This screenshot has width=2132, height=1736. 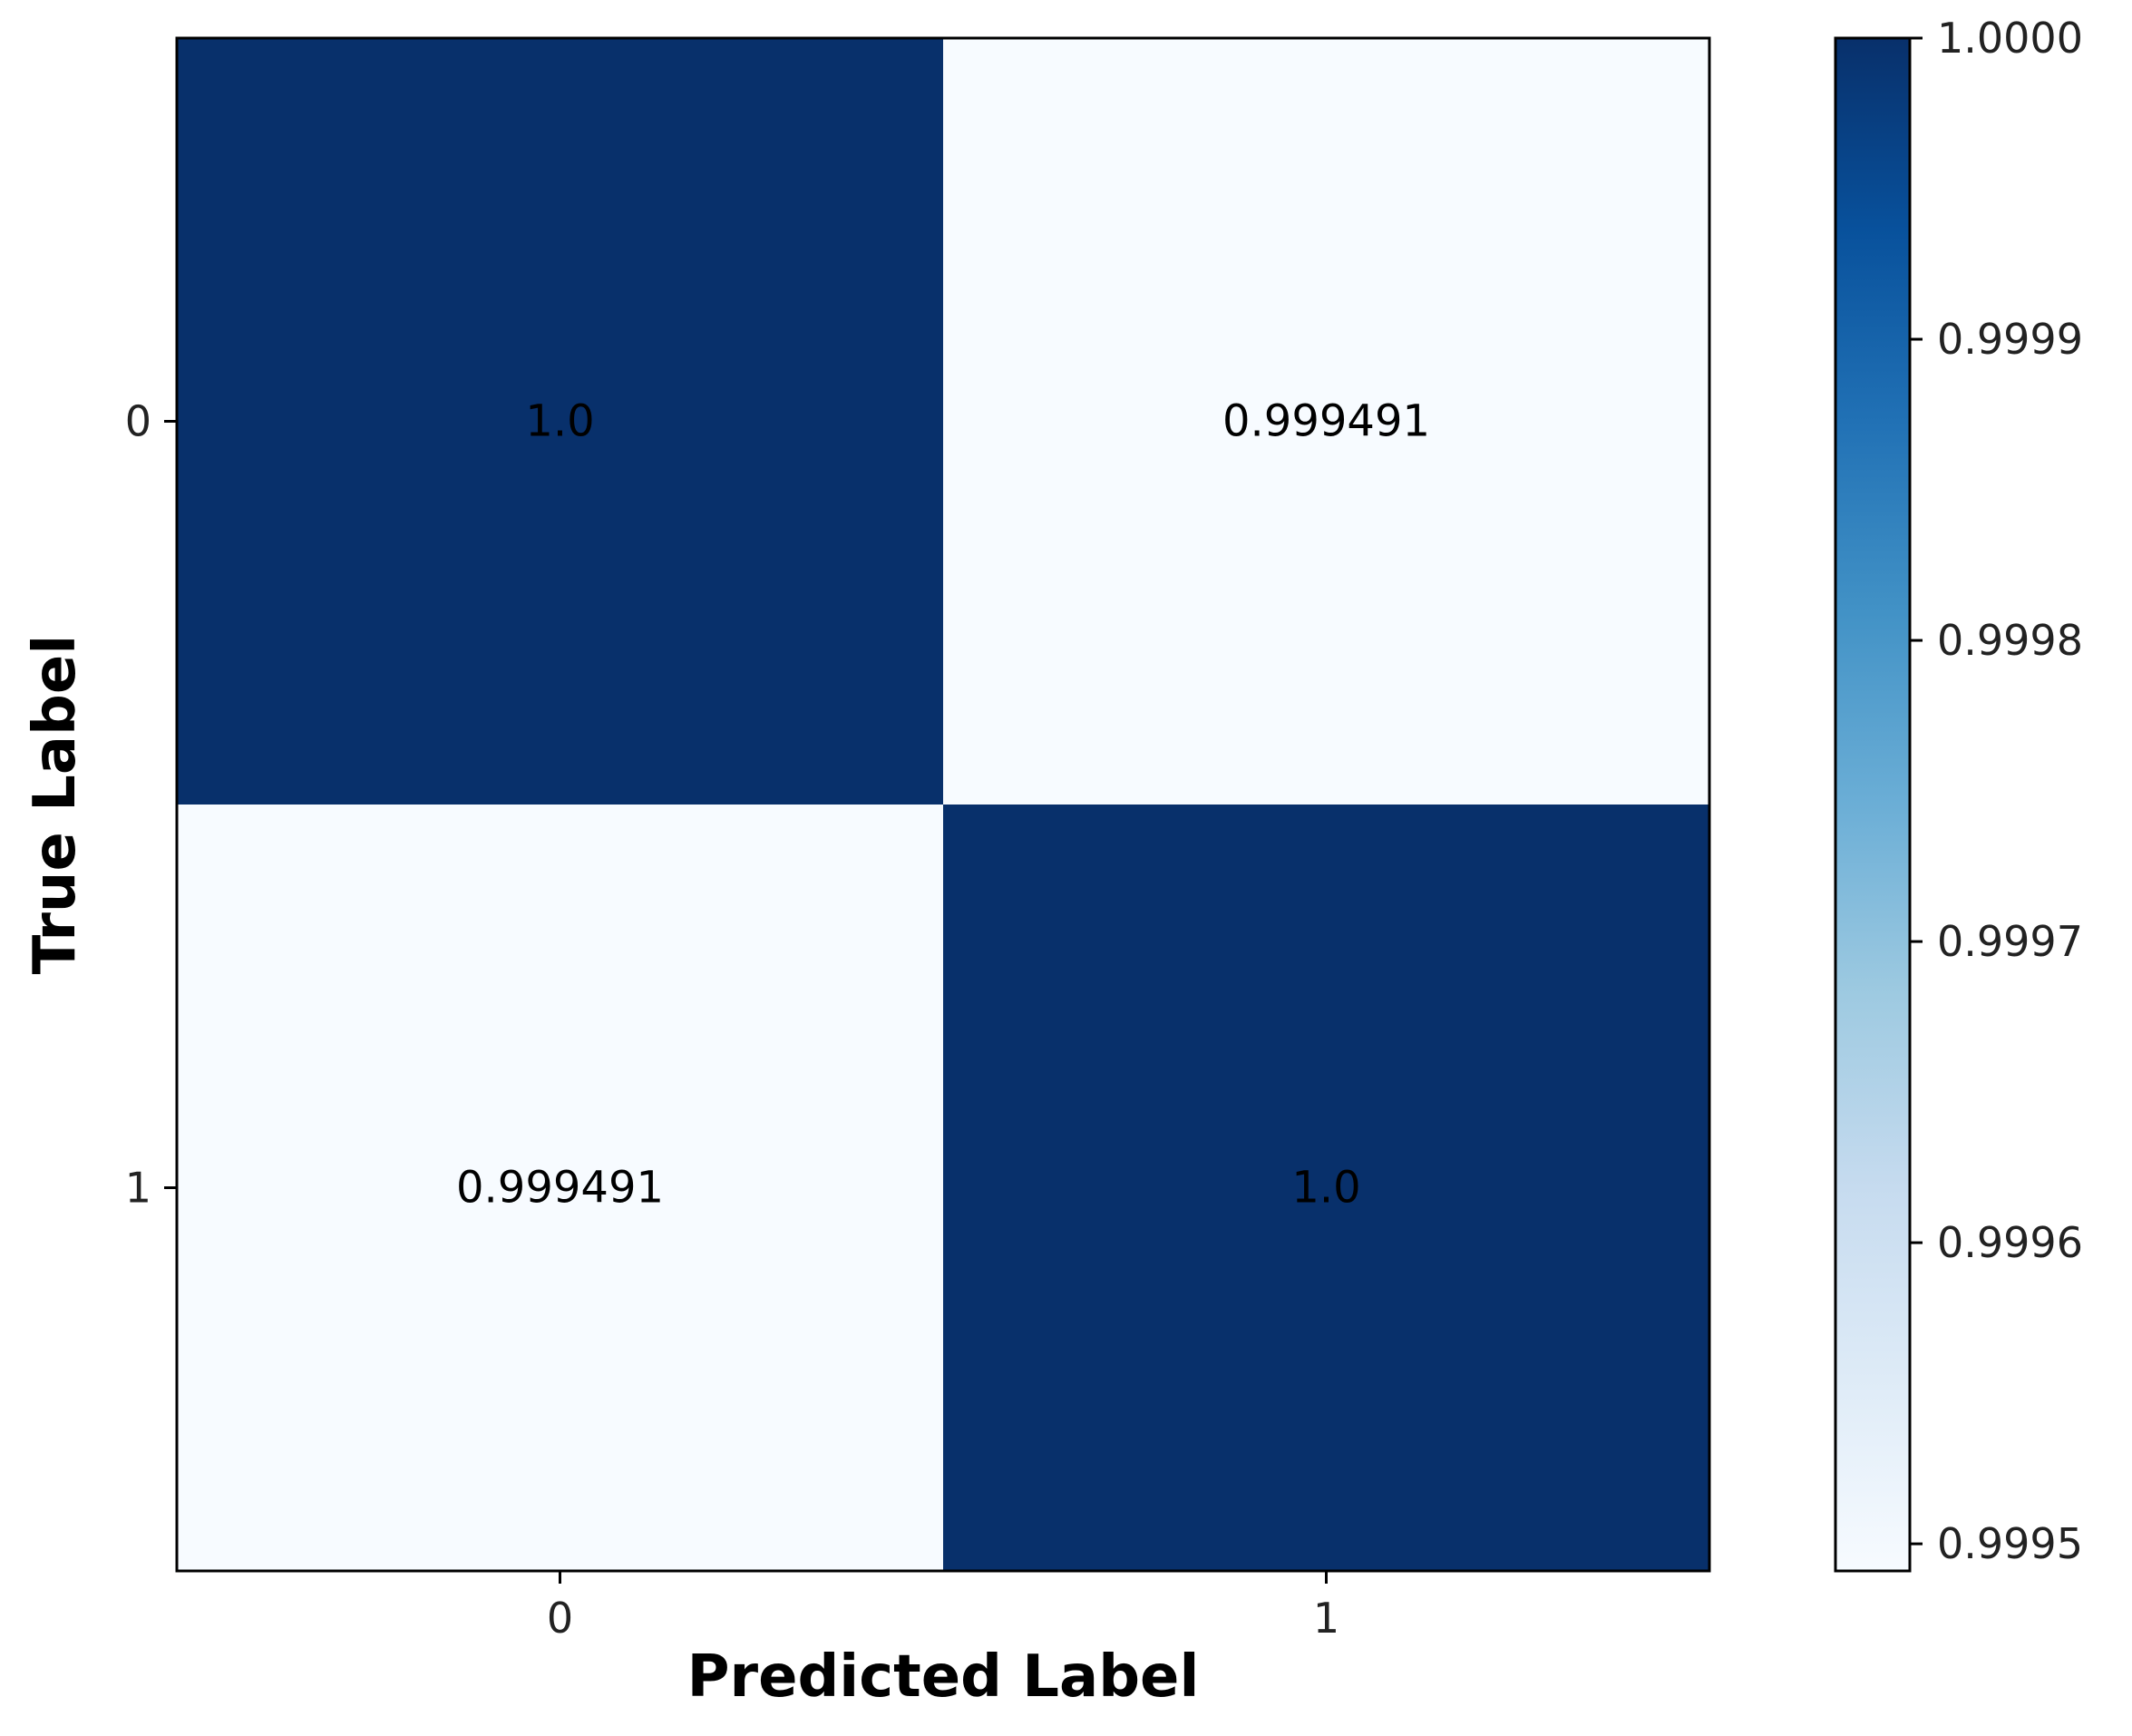 What do you see at coordinates (1996, 791) in the screenshot?
I see `colorbar-ticks: 1.0000 0.9999 0.9998 0.9997 0.9996 0.9995` at bounding box center [1996, 791].